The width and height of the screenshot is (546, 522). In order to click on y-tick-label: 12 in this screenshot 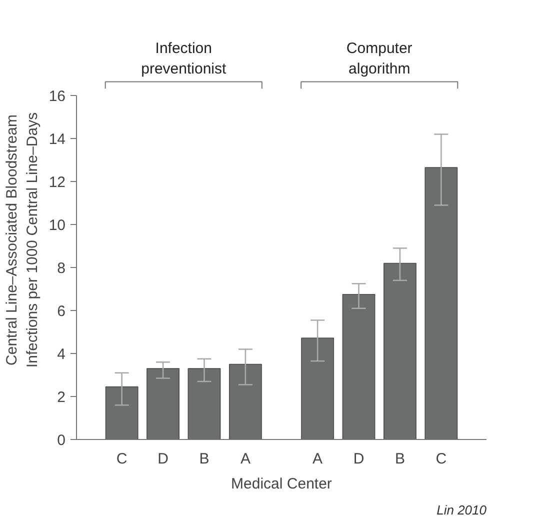, I will do `click(57, 183)`.